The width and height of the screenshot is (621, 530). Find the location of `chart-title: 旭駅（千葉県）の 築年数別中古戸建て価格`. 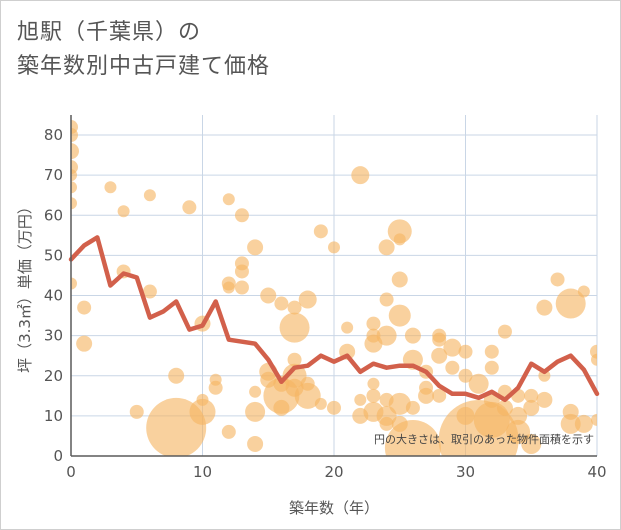

chart-title: 旭駅（千葉県）の 築年数別中古戸建て価格 is located at coordinates (143, 50).